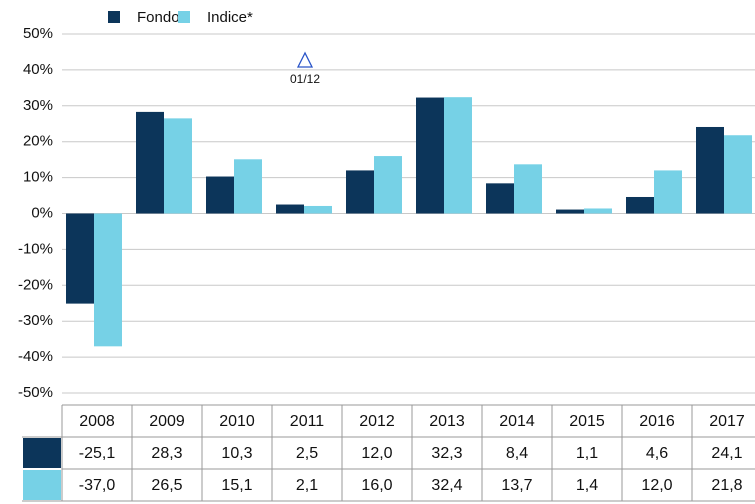 This screenshot has height=504, width=755. I want to click on table-header: 2015, so click(587, 421).